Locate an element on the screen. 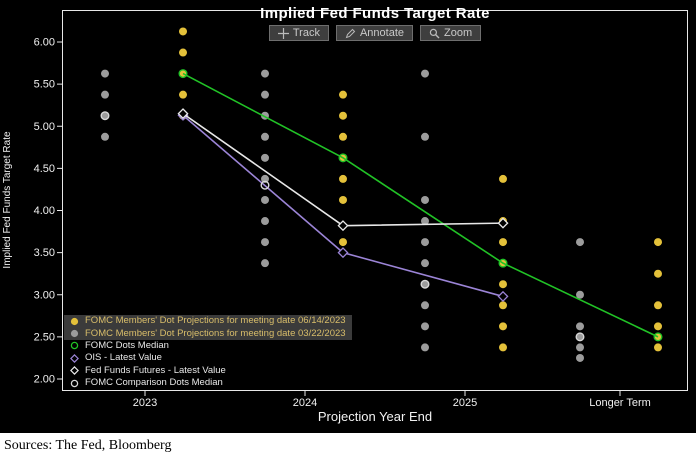 This screenshot has height=461, width=696. zoom-button: Zoom is located at coordinates (451, 33).